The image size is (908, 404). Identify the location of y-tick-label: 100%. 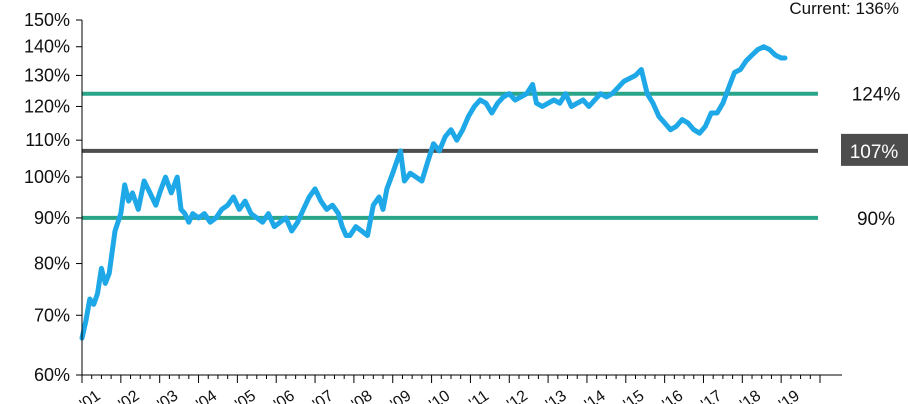
(47, 177).